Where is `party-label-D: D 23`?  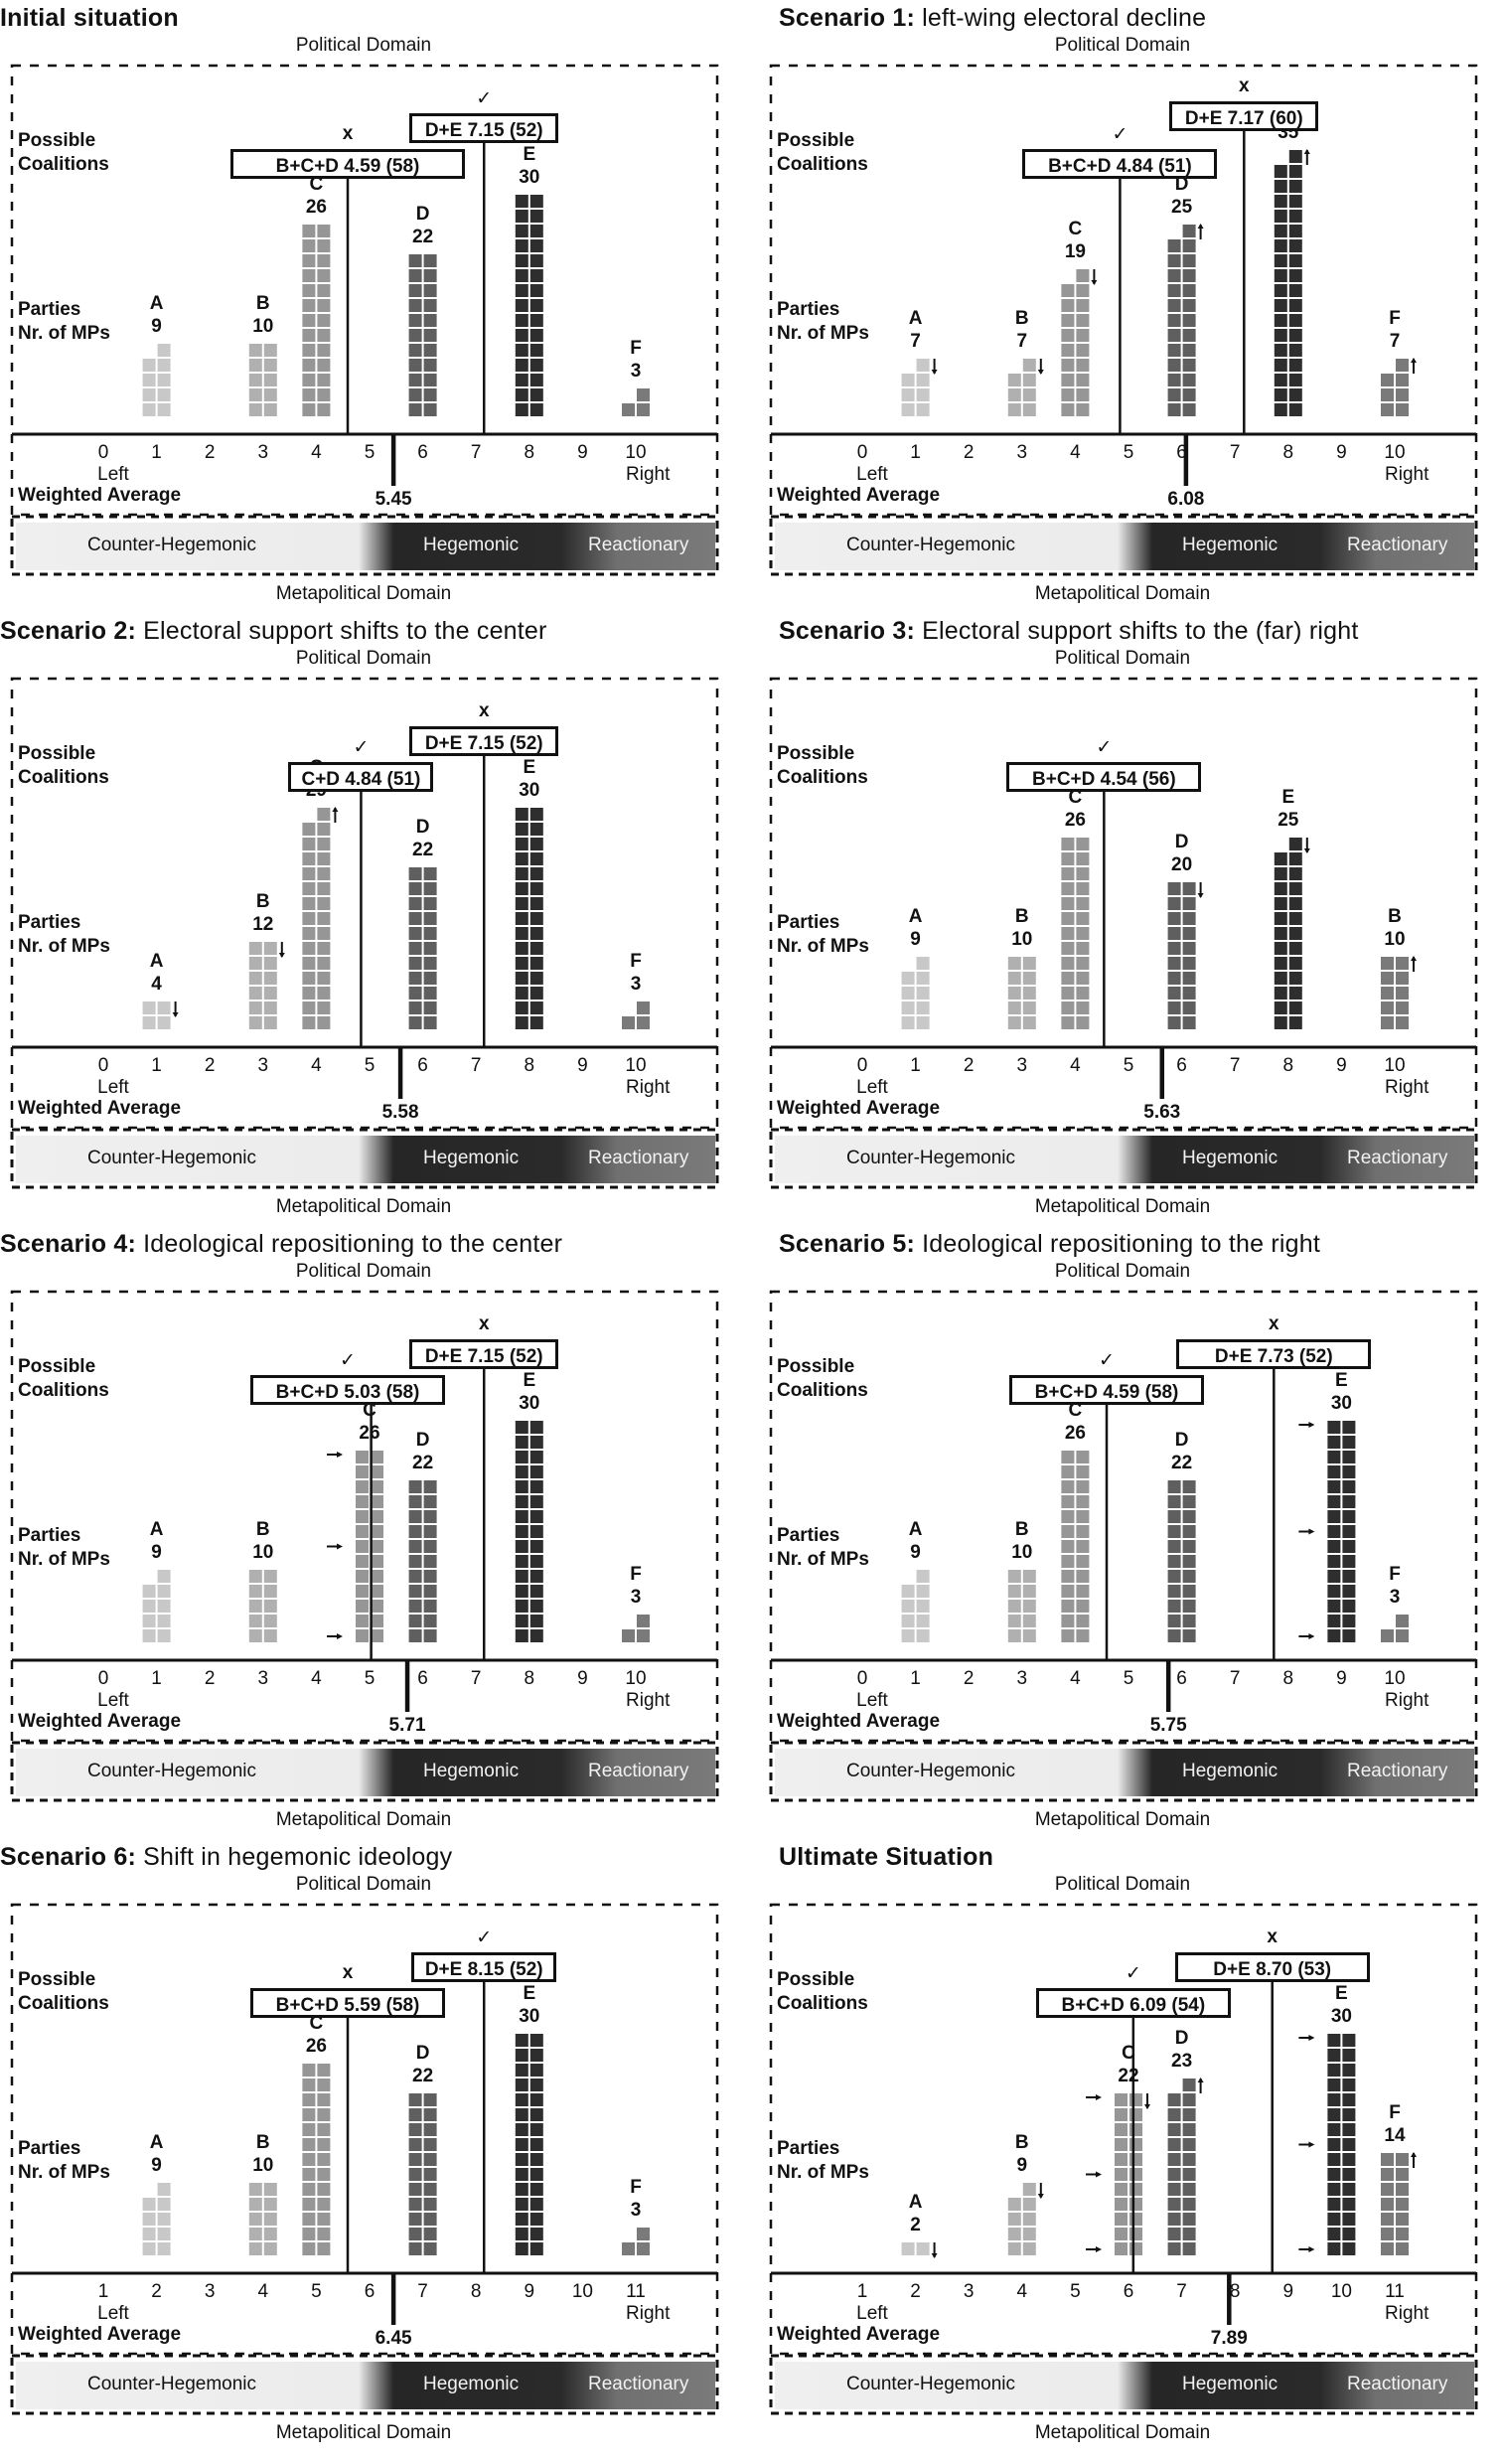
party-label-D: D 23 is located at coordinates (1182, 2050).